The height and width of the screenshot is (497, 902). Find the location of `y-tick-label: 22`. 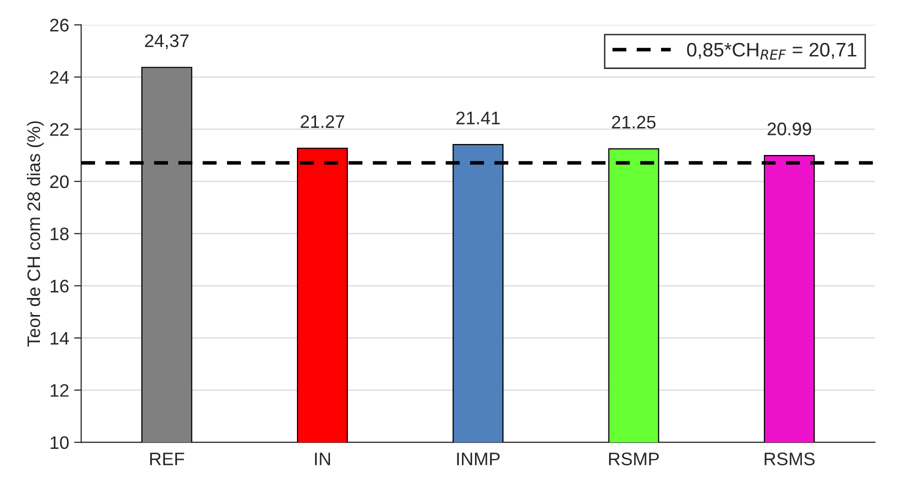

y-tick-label: 22 is located at coordinates (59, 129).